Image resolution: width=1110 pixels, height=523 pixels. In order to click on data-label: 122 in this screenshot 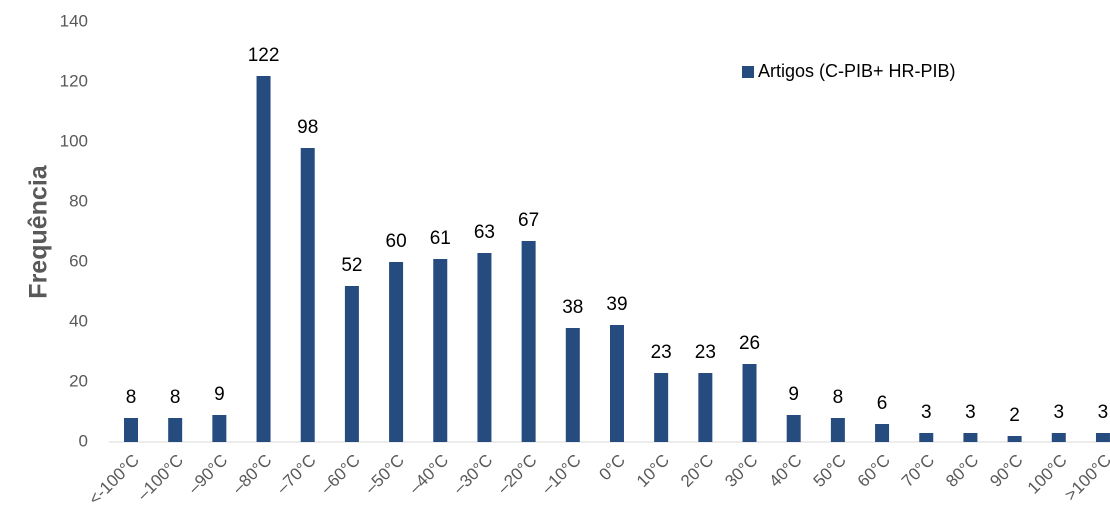, I will do `click(264, 55)`.